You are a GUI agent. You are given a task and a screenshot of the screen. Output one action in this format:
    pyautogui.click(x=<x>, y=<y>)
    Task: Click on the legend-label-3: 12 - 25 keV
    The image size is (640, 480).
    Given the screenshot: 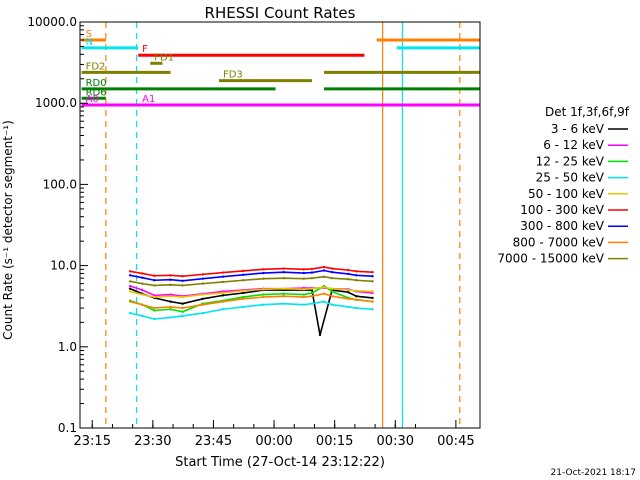 What is the action you would take?
    pyautogui.click(x=570, y=161)
    